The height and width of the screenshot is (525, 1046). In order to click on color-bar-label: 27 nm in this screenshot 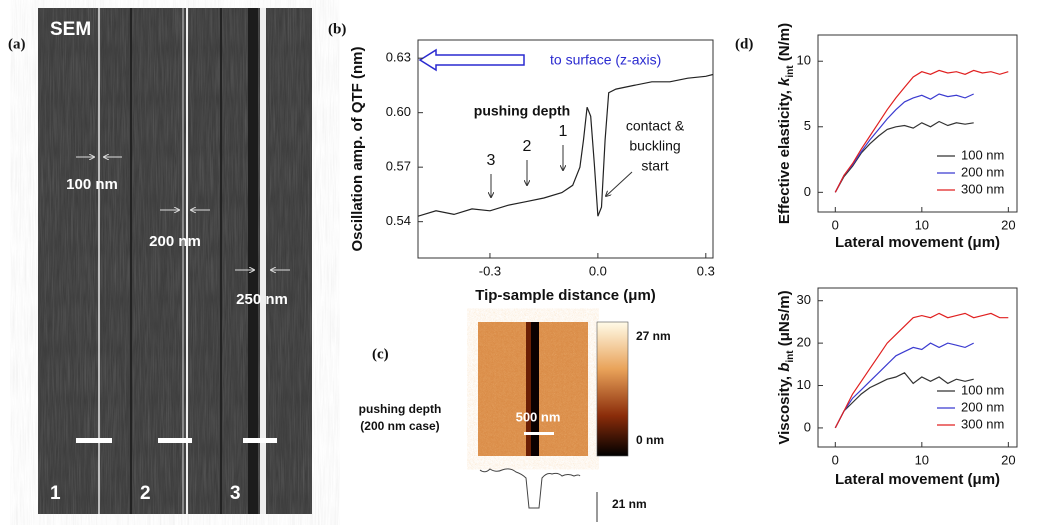, I will do `click(653, 336)`.